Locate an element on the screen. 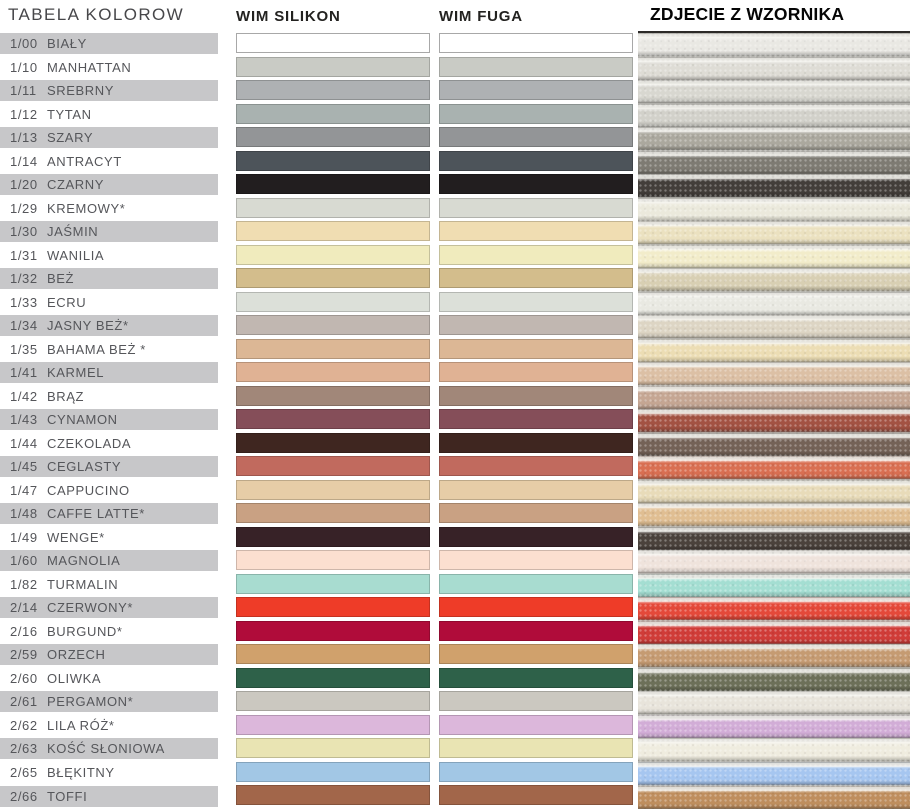 This screenshot has width=910, height=809. color-code: 1/31 is located at coordinates (24, 255).